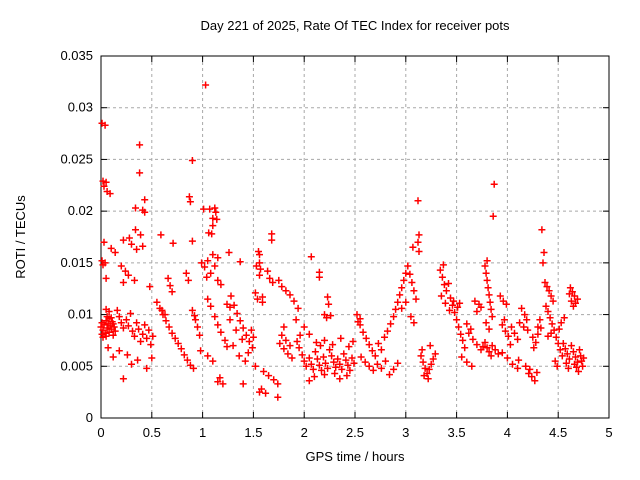 The height and width of the screenshot is (480, 640). I want to click on x-tick-label: 0.5, so click(152, 432).